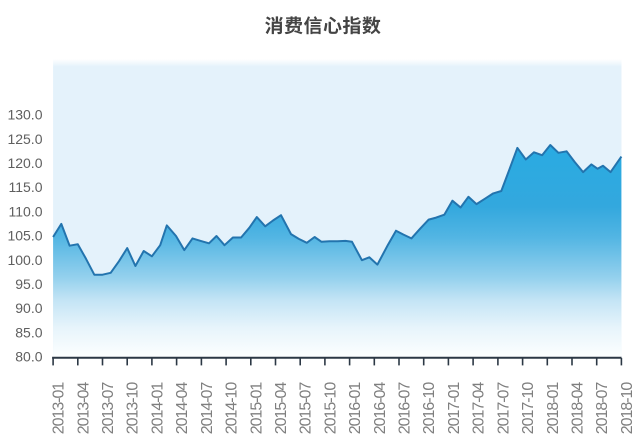  What do you see at coordinates (28, 332) in the screenshot?
I see `svg-text: 85.0` at bounding box center [28, 332].